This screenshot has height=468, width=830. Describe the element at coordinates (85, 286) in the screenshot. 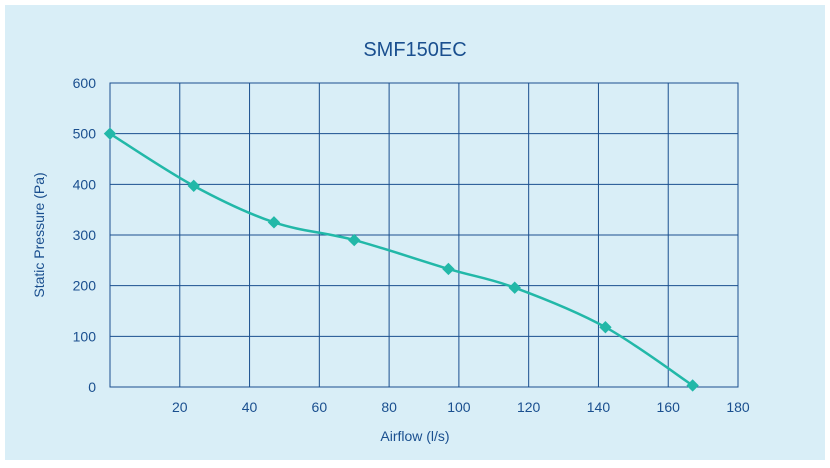

I see `y-tick-label: 200` at that location.